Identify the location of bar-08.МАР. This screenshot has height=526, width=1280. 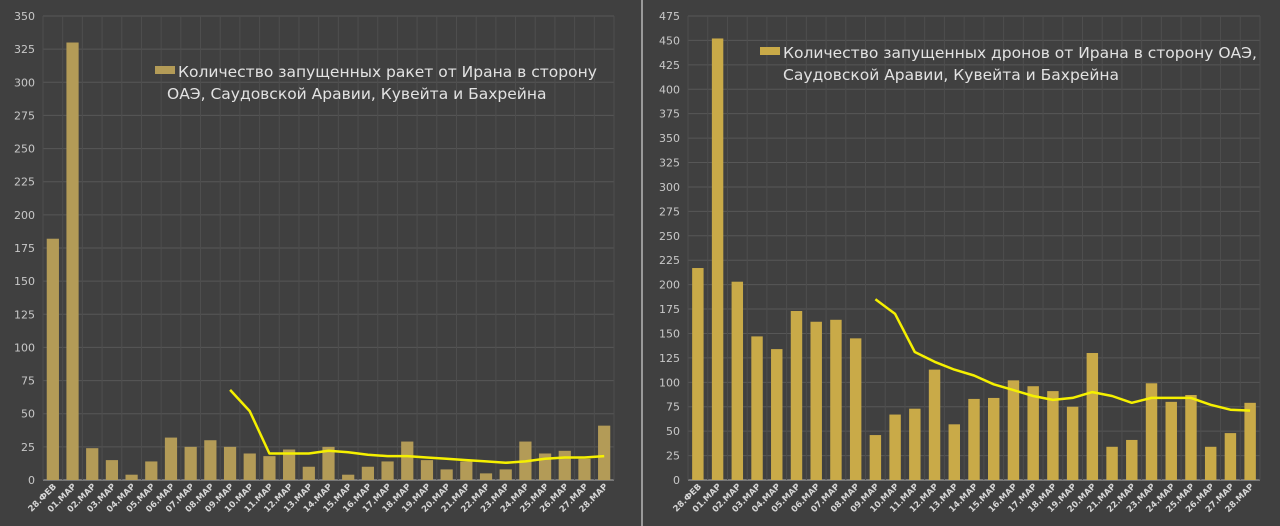
(855, 409).